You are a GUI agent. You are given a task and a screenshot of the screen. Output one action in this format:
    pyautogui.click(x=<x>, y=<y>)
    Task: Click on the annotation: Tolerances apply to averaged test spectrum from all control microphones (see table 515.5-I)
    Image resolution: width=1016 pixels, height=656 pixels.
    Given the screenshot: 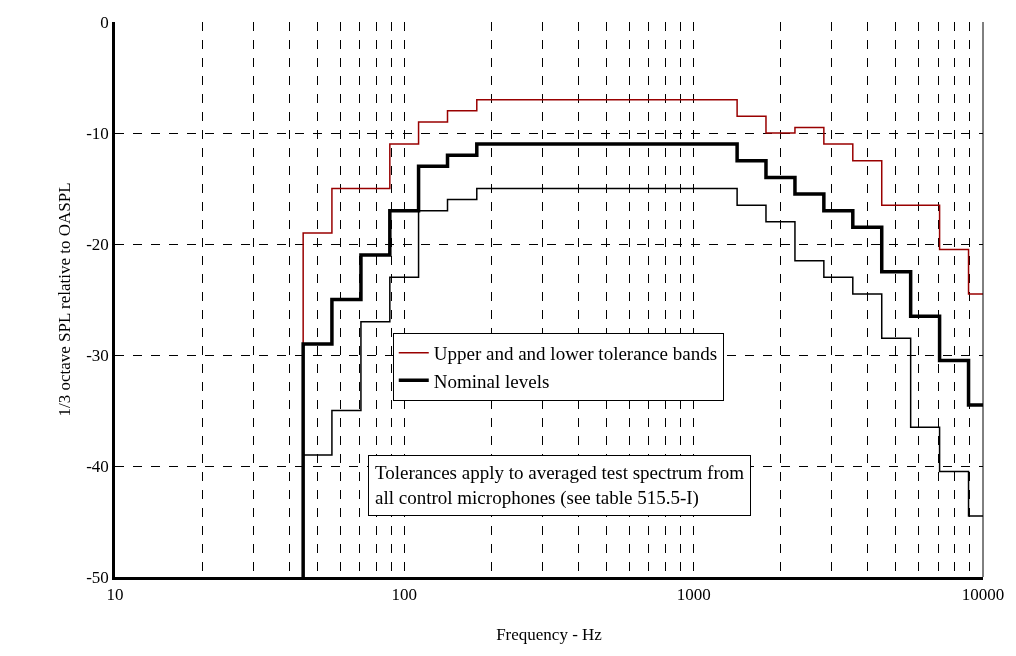 What is the action you would take?
    pyautogui.click(x=560, y=485)
    